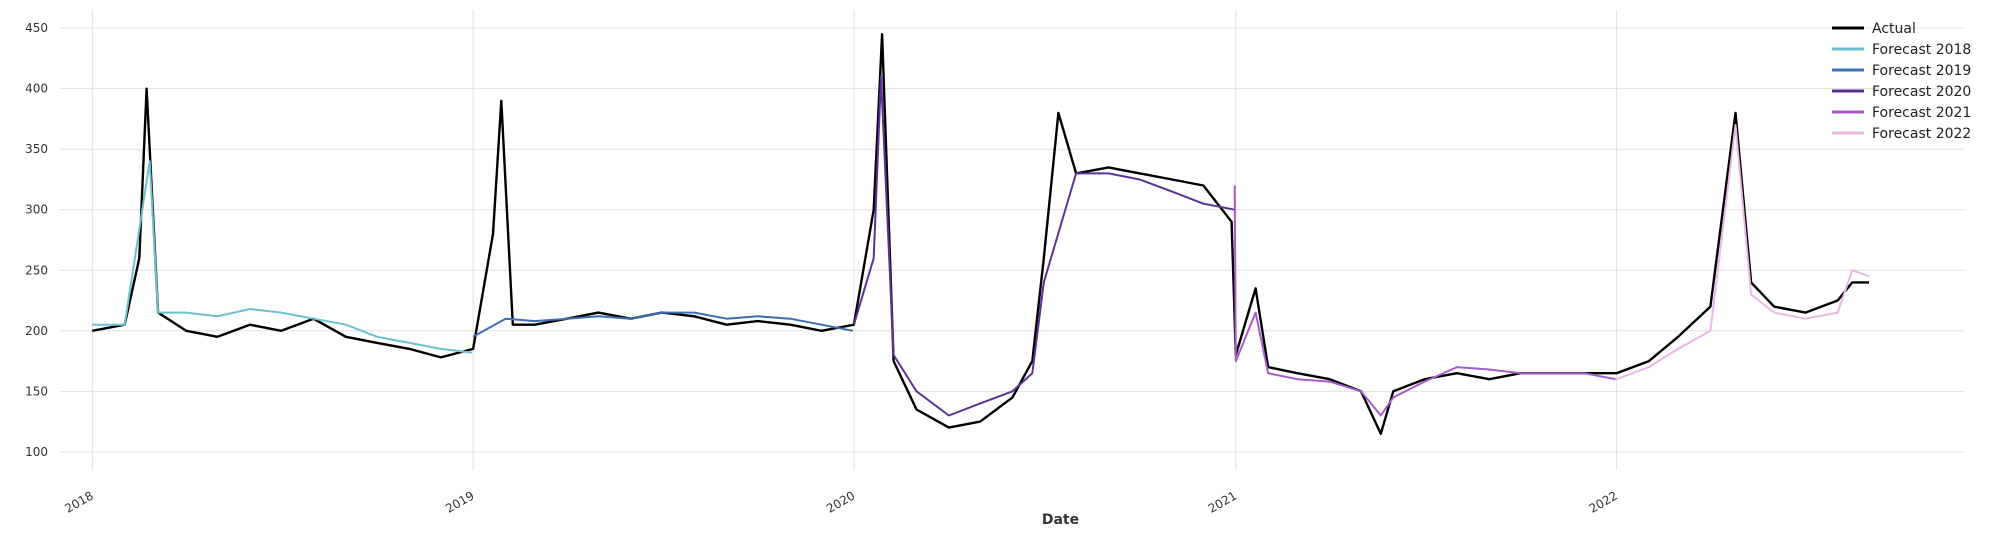  What do you see at coordinates (78, 501) in the screenshot?
I see `x-tick-label: 2018` at bounding box center [78, 501].